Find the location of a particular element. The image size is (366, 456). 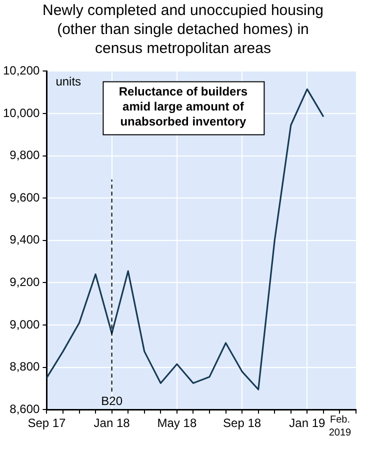

y-tick-label: 9,400 is located at coordinates (25, 239).